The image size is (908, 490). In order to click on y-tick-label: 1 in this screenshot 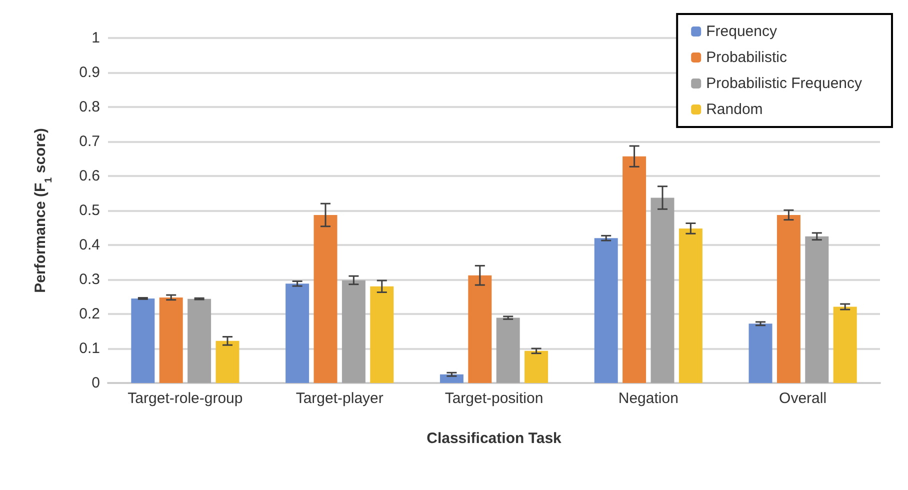, I will do `click(96, 38)`.